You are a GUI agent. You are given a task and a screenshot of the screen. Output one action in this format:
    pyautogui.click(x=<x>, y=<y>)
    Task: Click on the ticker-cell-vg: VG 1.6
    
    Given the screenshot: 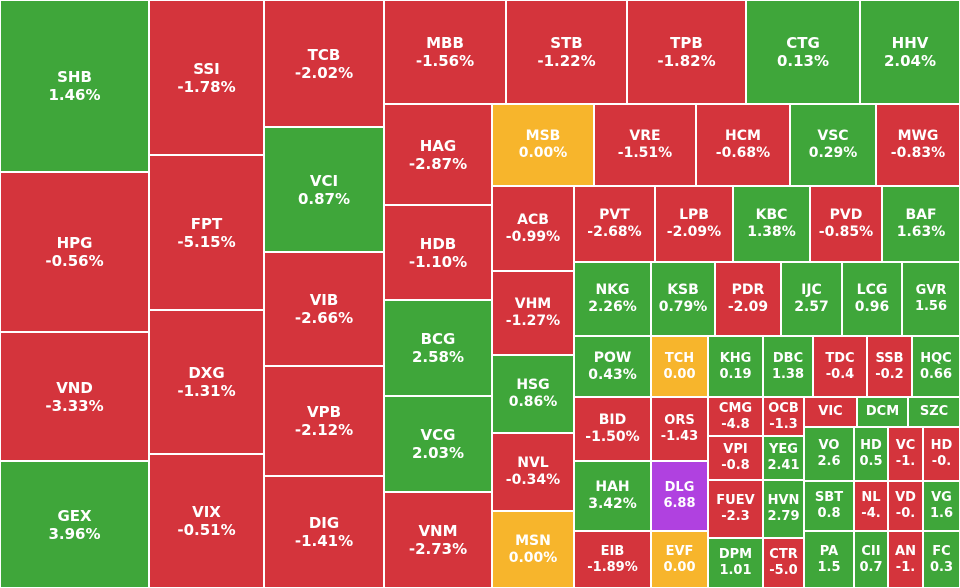 What is the action you would take?
    pyautogui.click(x=941, y=506)
    